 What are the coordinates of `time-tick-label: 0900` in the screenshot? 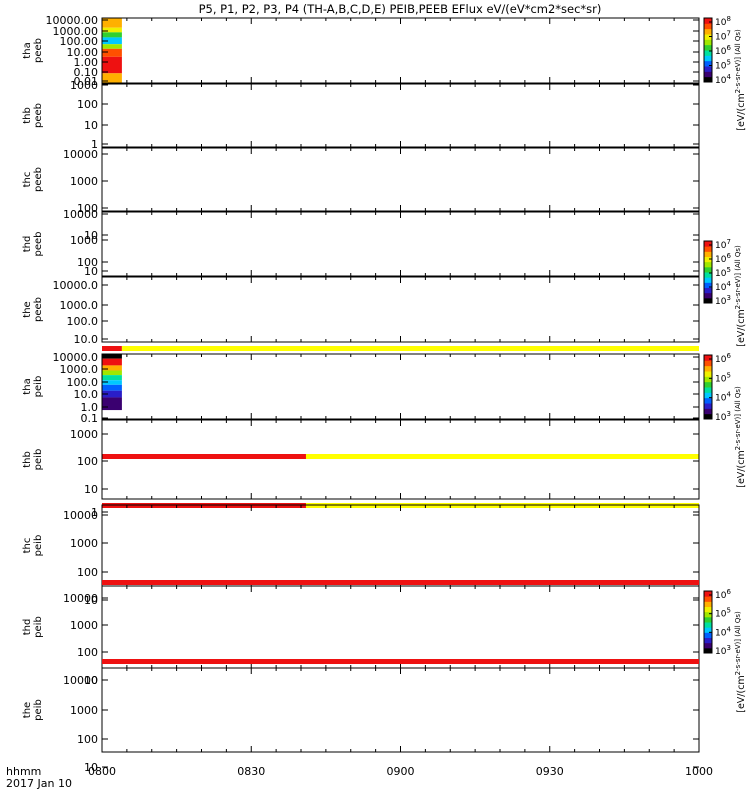 It's located at (401, 771).